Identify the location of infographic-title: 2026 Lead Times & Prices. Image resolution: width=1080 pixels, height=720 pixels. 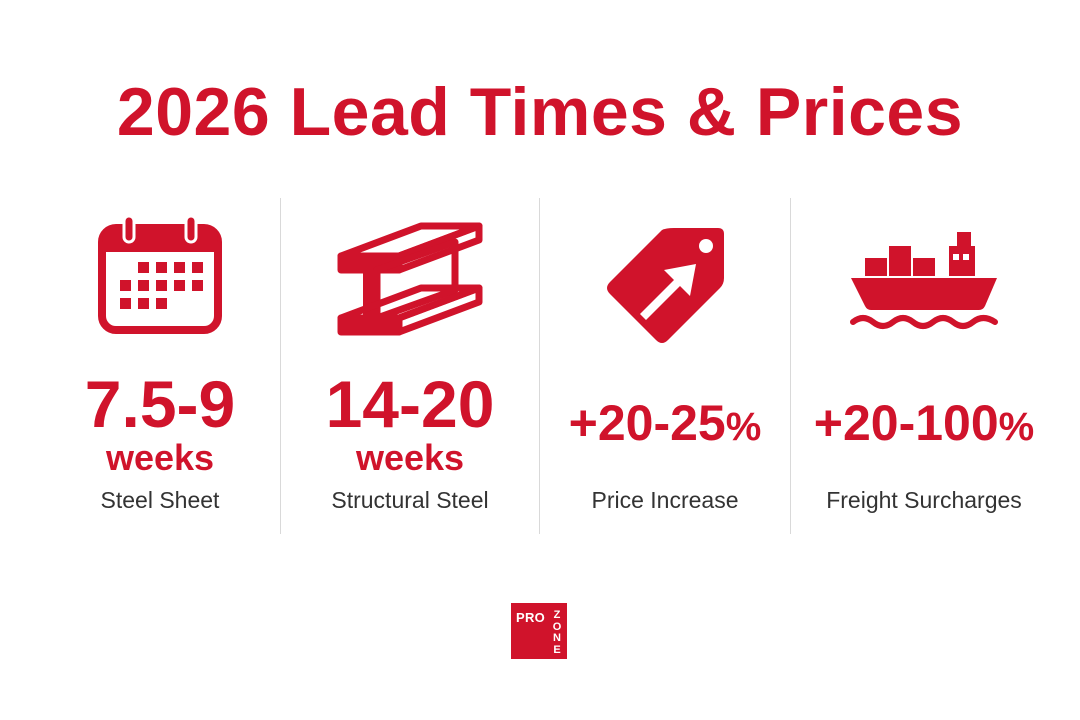
(540, 112).